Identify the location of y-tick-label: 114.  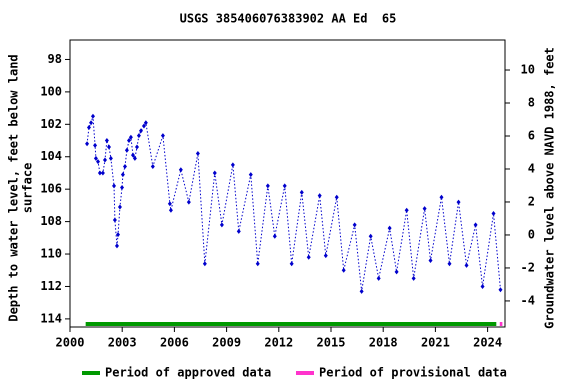
(51, 318).